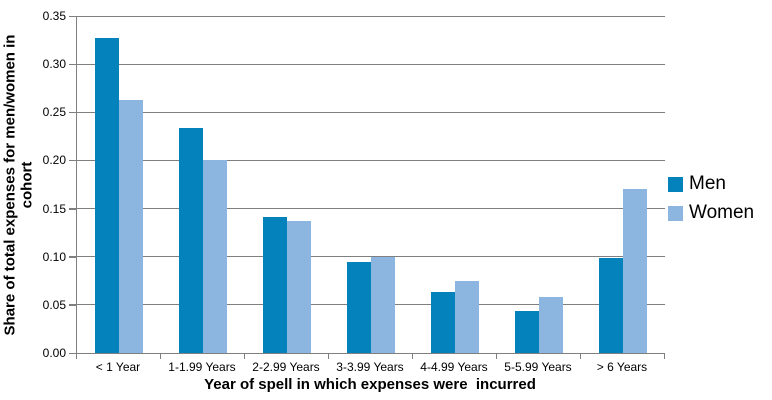 This screenshot has width=772, height=400. What do you see at coordinates (711, 198) in the screenshot?
I see `legend: Men Women` at bounding box center [711, 198].